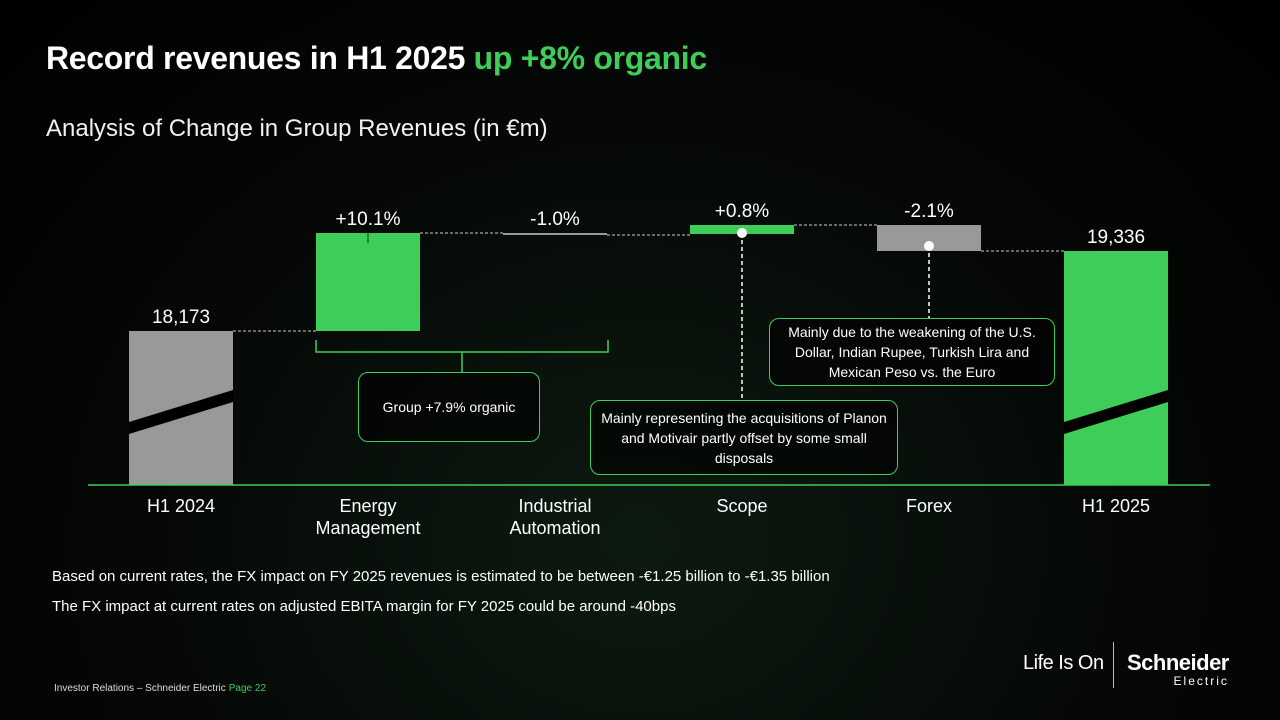 This screenshot has height=720, width=1280. Describe the element at coordinates (929, 506) in the screenshot. I see `x-tick-label-4: Forex` at that location.